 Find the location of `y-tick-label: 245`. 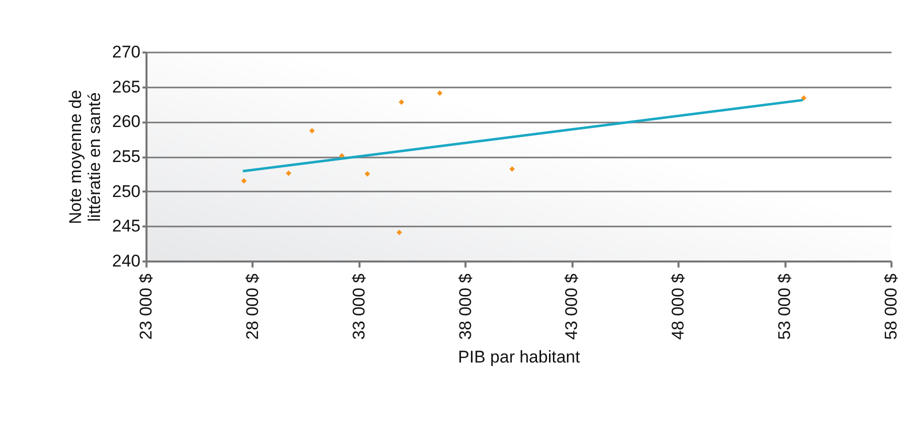

y-tick-label: 245 is located at coordinates (126, 226).